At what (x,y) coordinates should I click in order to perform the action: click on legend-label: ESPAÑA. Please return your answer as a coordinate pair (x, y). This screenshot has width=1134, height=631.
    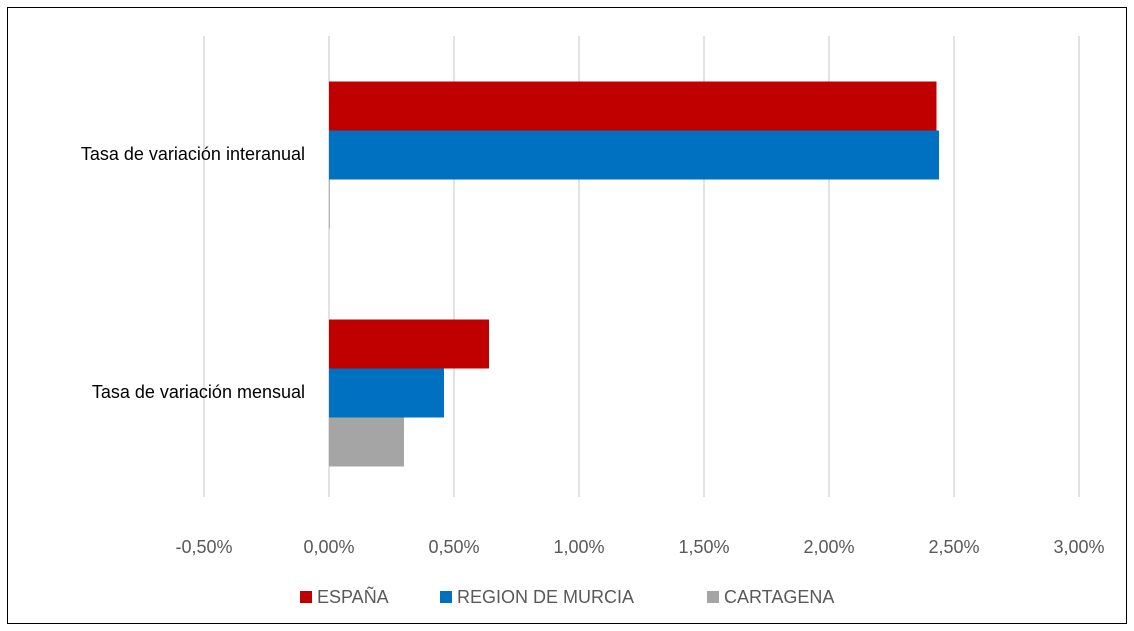
    Looking at the image, I should click on (353, 596).